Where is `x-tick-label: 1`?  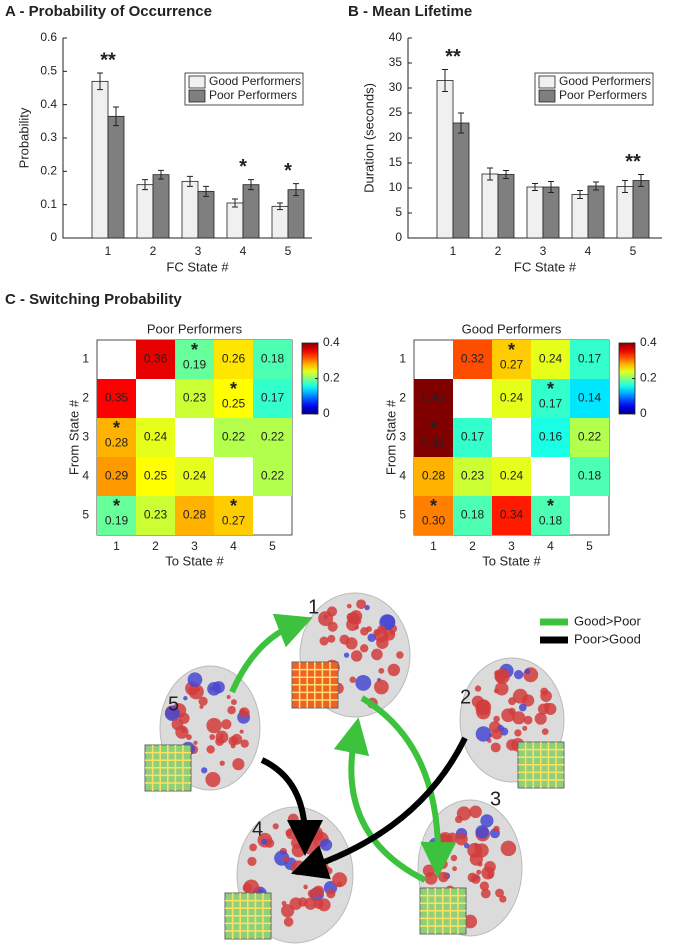 x-tick-label: 1 is located at coordinates (433, 546).